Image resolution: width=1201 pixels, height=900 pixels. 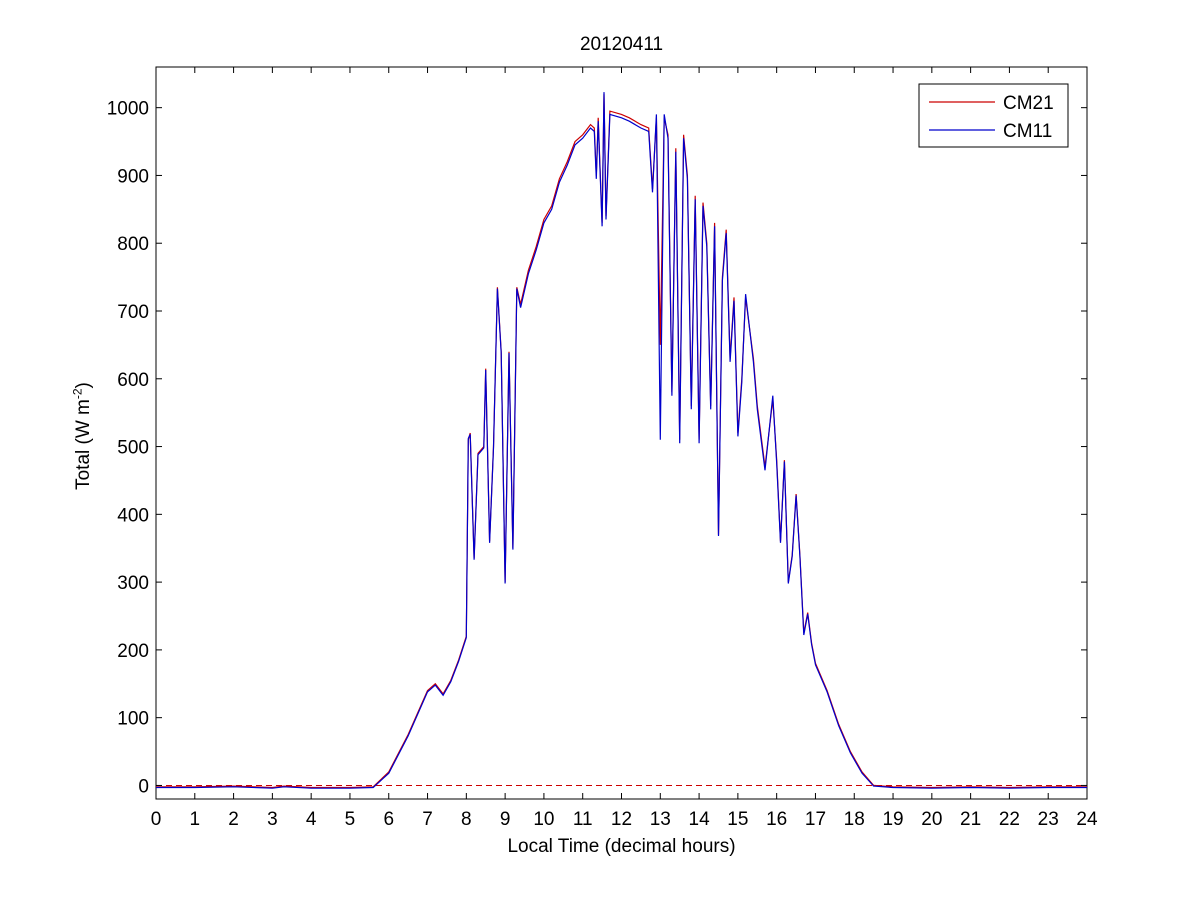 I want to click on x-tick-label: 19, so click(x=892, y=819).